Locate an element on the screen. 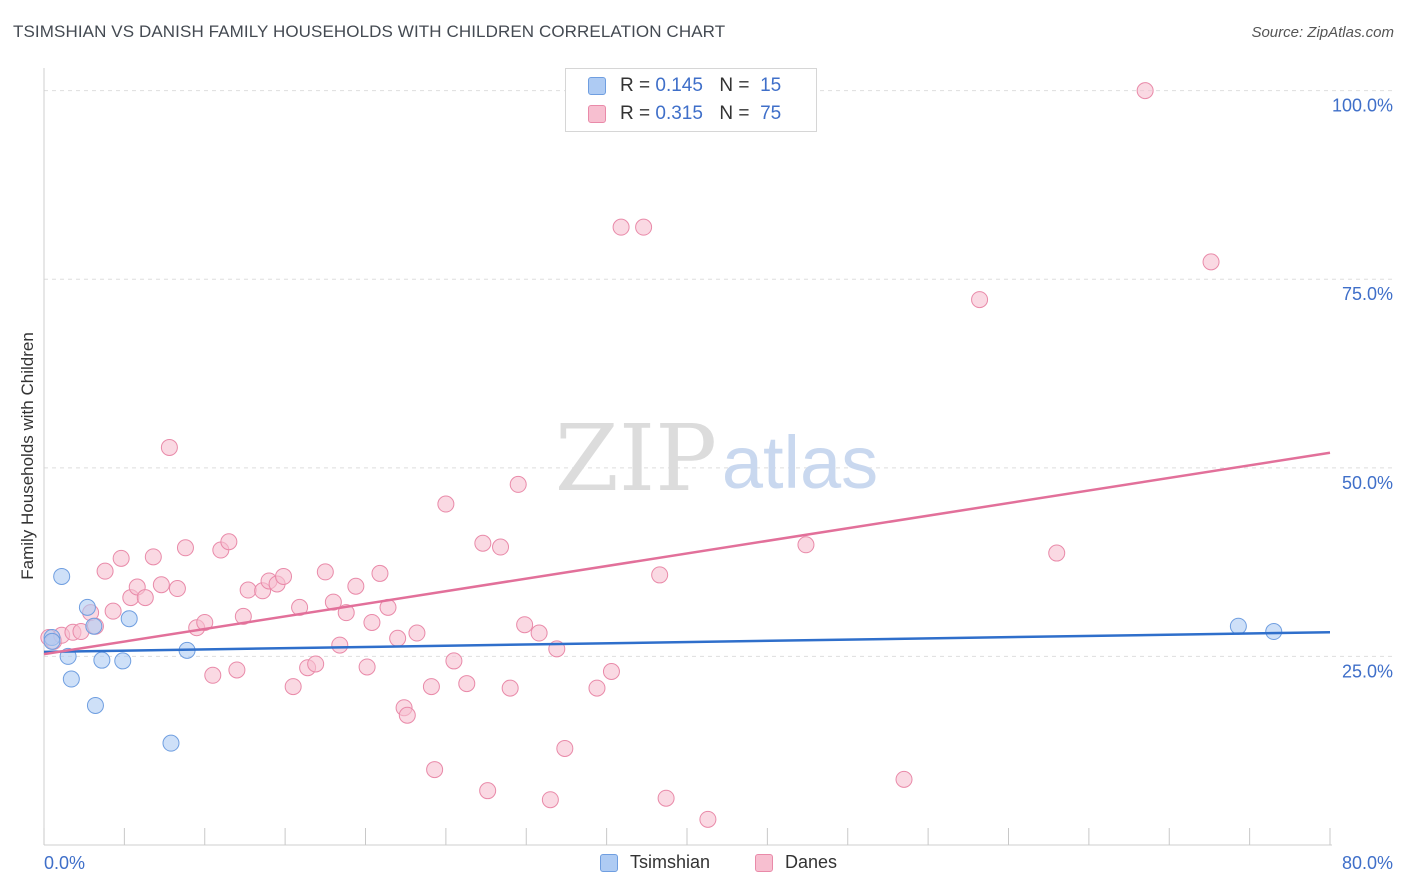 The image size is (1406, 892). bottom-legend-danes: Danes is located at coordinates (796, 862).